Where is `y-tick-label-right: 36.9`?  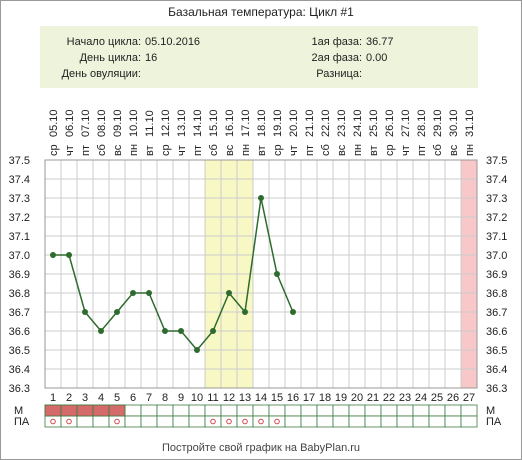
y-tick-label-right: 36.9 is located at coordinates (496, 275).